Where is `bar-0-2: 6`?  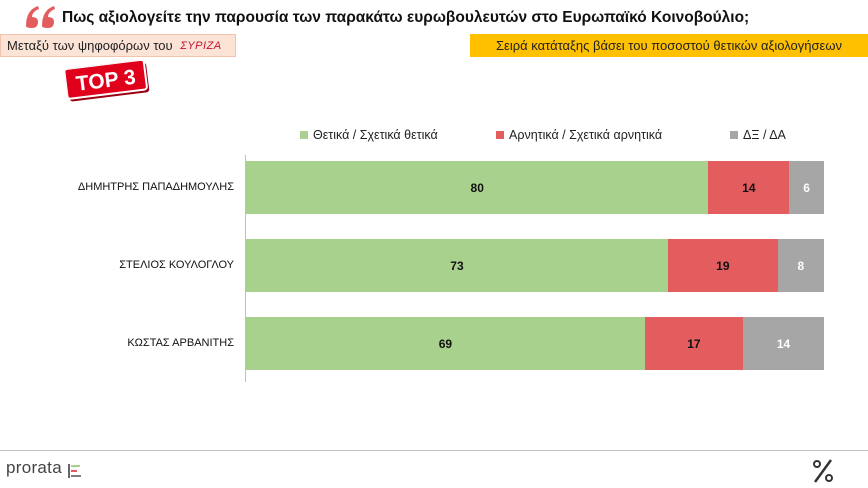
bar-0-2: 6 is located at coordinates (806, 187).